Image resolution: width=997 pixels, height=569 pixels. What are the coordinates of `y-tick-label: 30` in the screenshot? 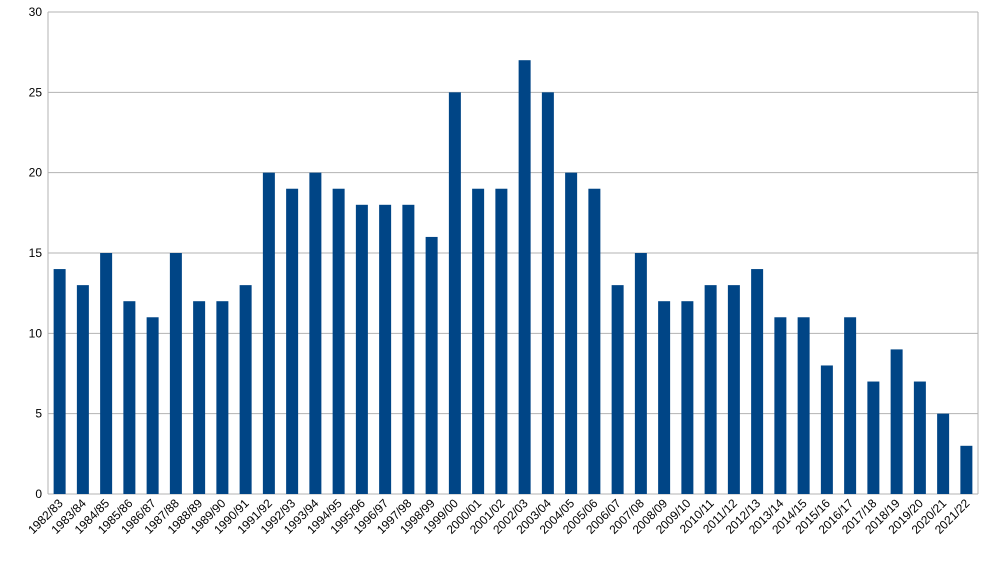 It's located at (36, 12).